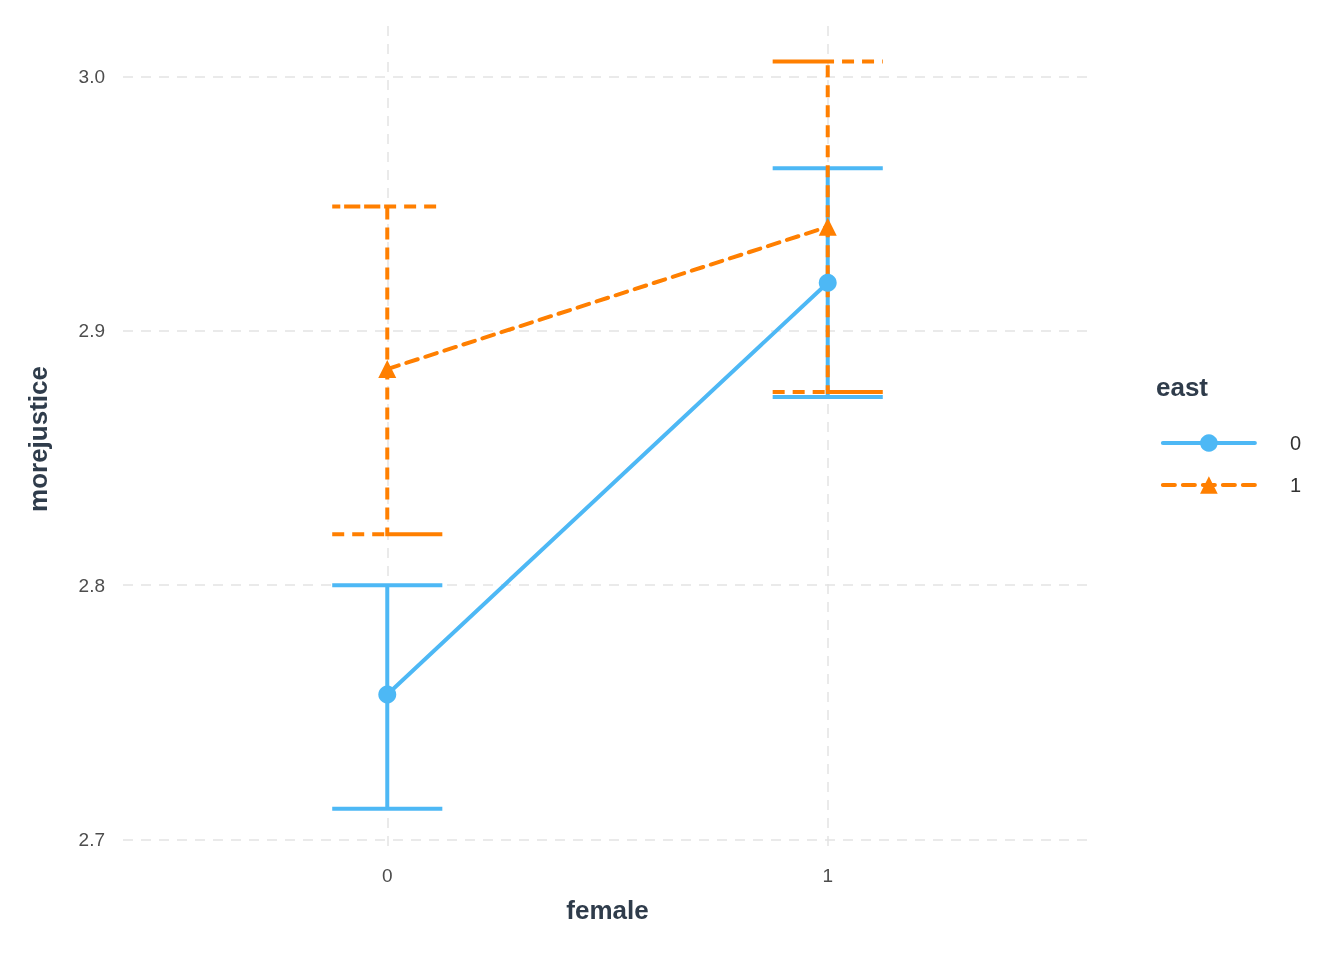  Describe the element at coordinates (91, 585) in the screenshot. I see `y-tick-label: 2.8` at that location.